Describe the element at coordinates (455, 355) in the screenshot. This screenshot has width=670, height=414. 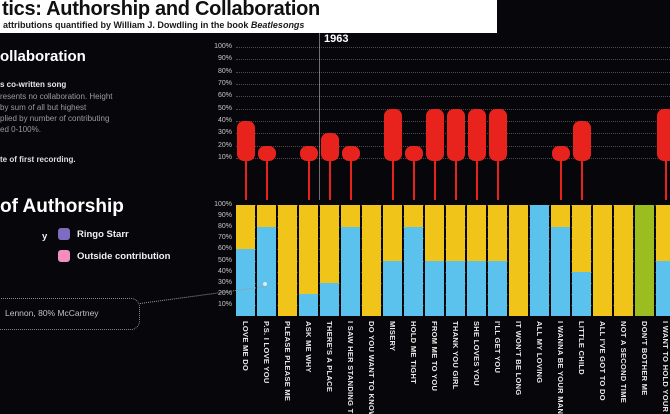
I see `song-label: THANK YOU GIRL` at that location.